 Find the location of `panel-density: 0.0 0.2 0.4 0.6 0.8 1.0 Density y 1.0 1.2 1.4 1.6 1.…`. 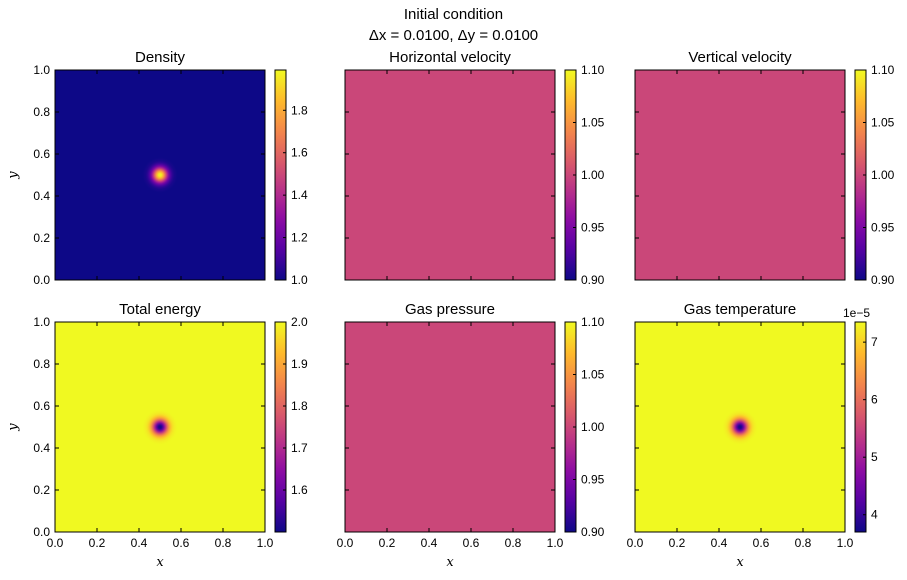

panel-density: 0.0 0.2 0.4 0.6 0.8 1.0 Density y 1.0 1.2 1.4 1.6 1.… is located at coordinates (157, 168).